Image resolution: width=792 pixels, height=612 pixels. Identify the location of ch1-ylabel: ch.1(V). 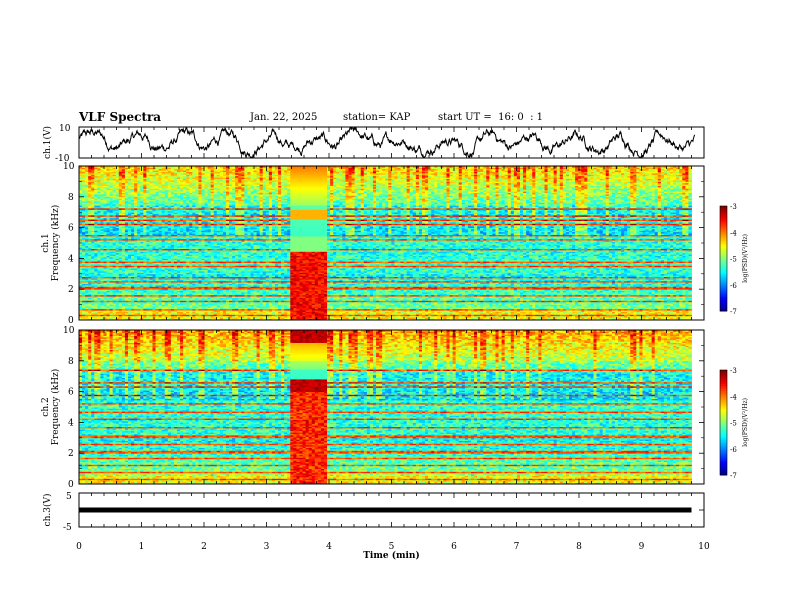
(47, 142).